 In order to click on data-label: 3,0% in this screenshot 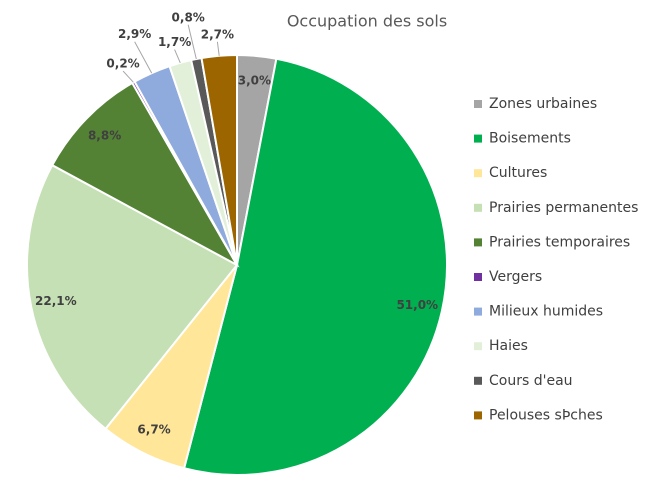, I will do `click(254, 81)`.